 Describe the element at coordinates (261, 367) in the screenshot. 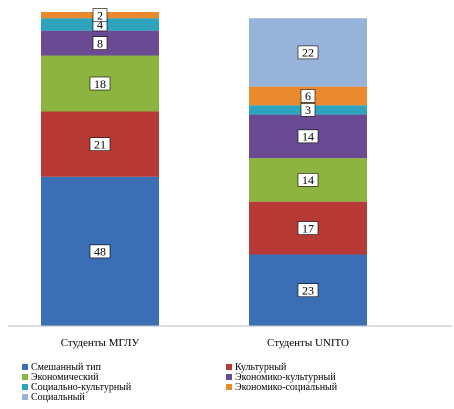

I see `legend-label: Культурный` at that location.